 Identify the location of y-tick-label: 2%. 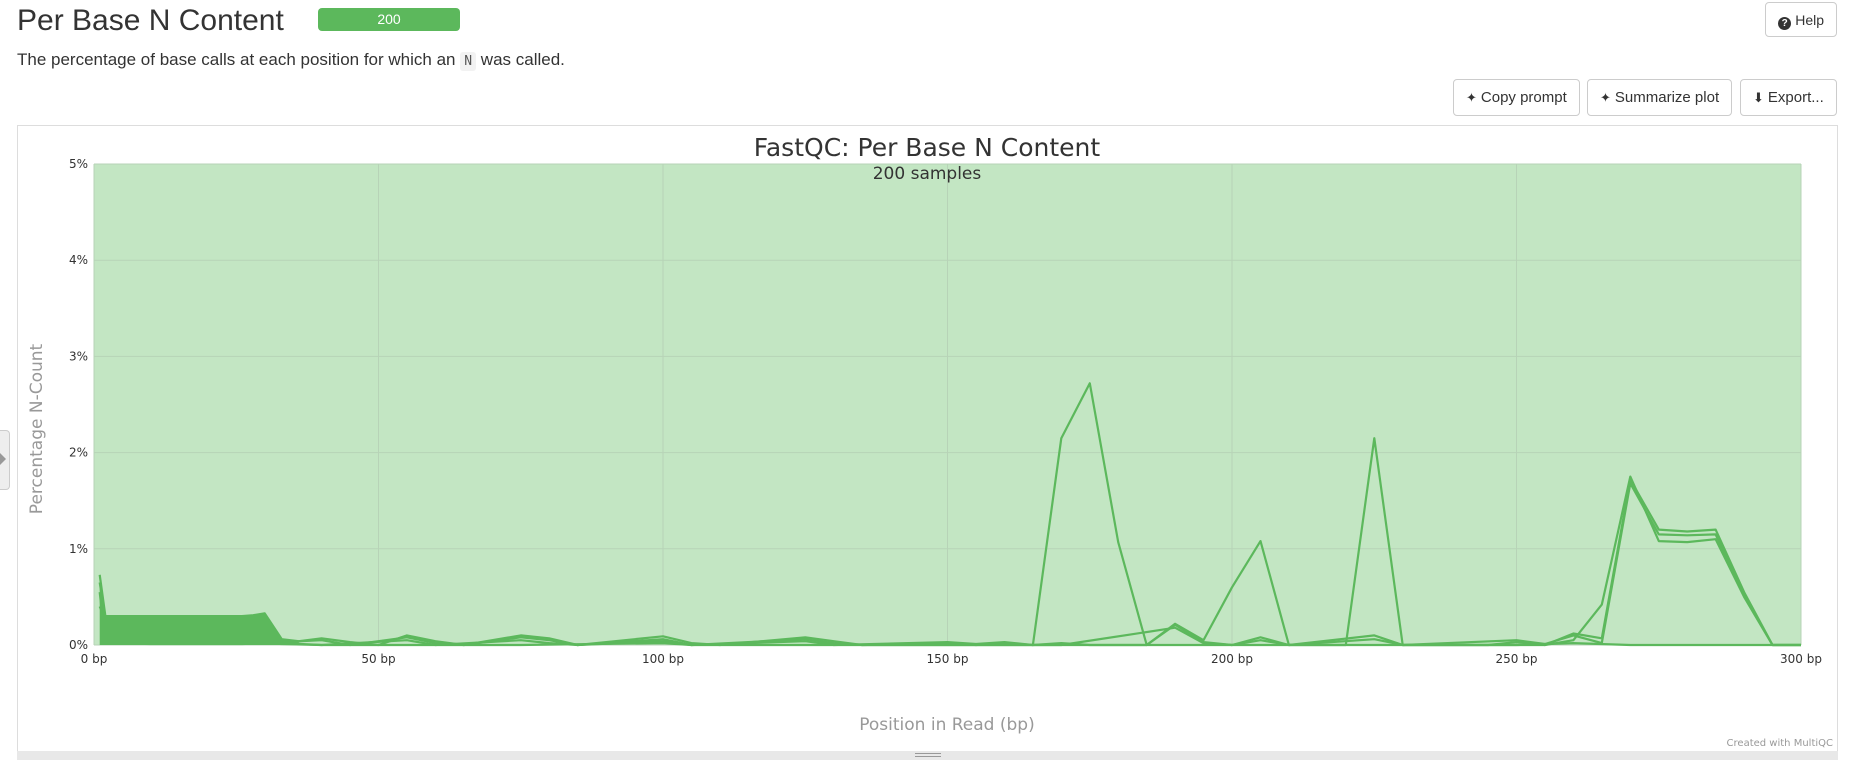
(78, 453).